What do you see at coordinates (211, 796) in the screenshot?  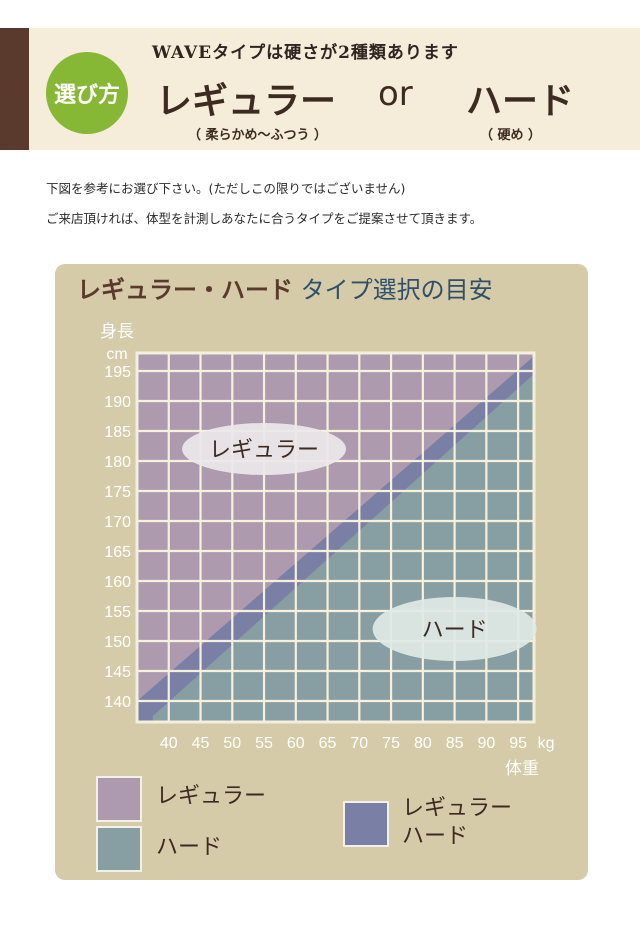 I see `legend-label-regular: レギュラー` at bounding box center [211, 796].